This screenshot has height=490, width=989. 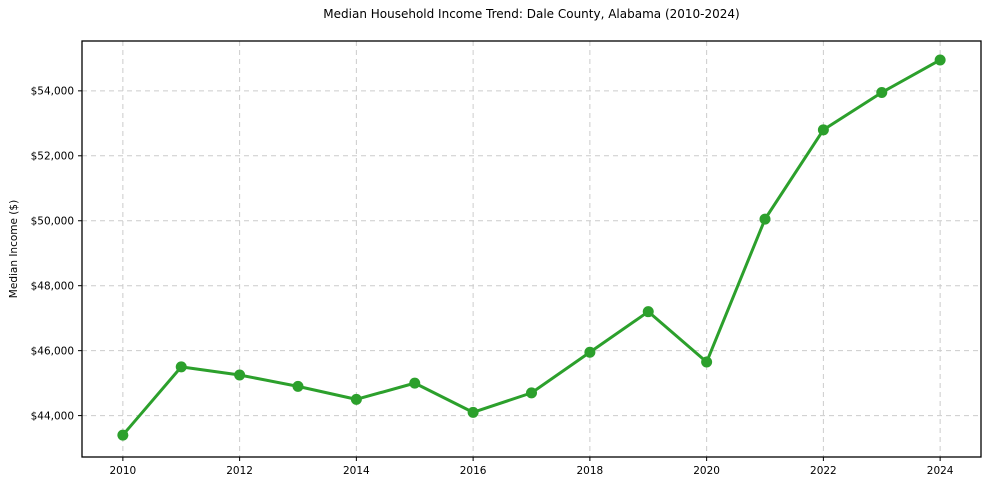 I want to click on x-tick-label: 2020, so click(x=706, y=471).